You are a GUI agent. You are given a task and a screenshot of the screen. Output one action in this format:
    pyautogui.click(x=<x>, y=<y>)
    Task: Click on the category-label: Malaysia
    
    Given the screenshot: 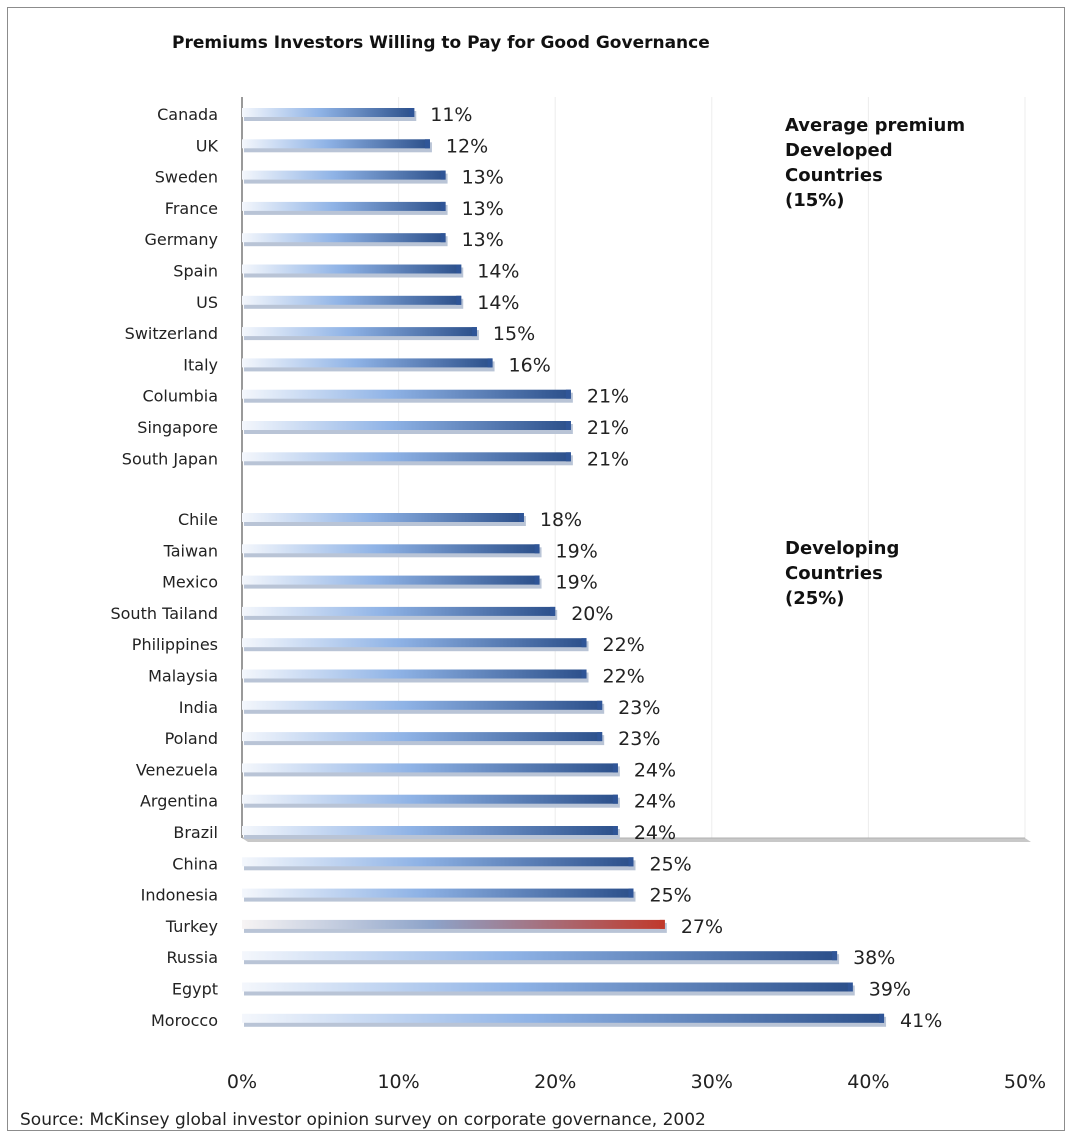 What is the action you would take?
    pyautogui.click(x=183, y=676)
    